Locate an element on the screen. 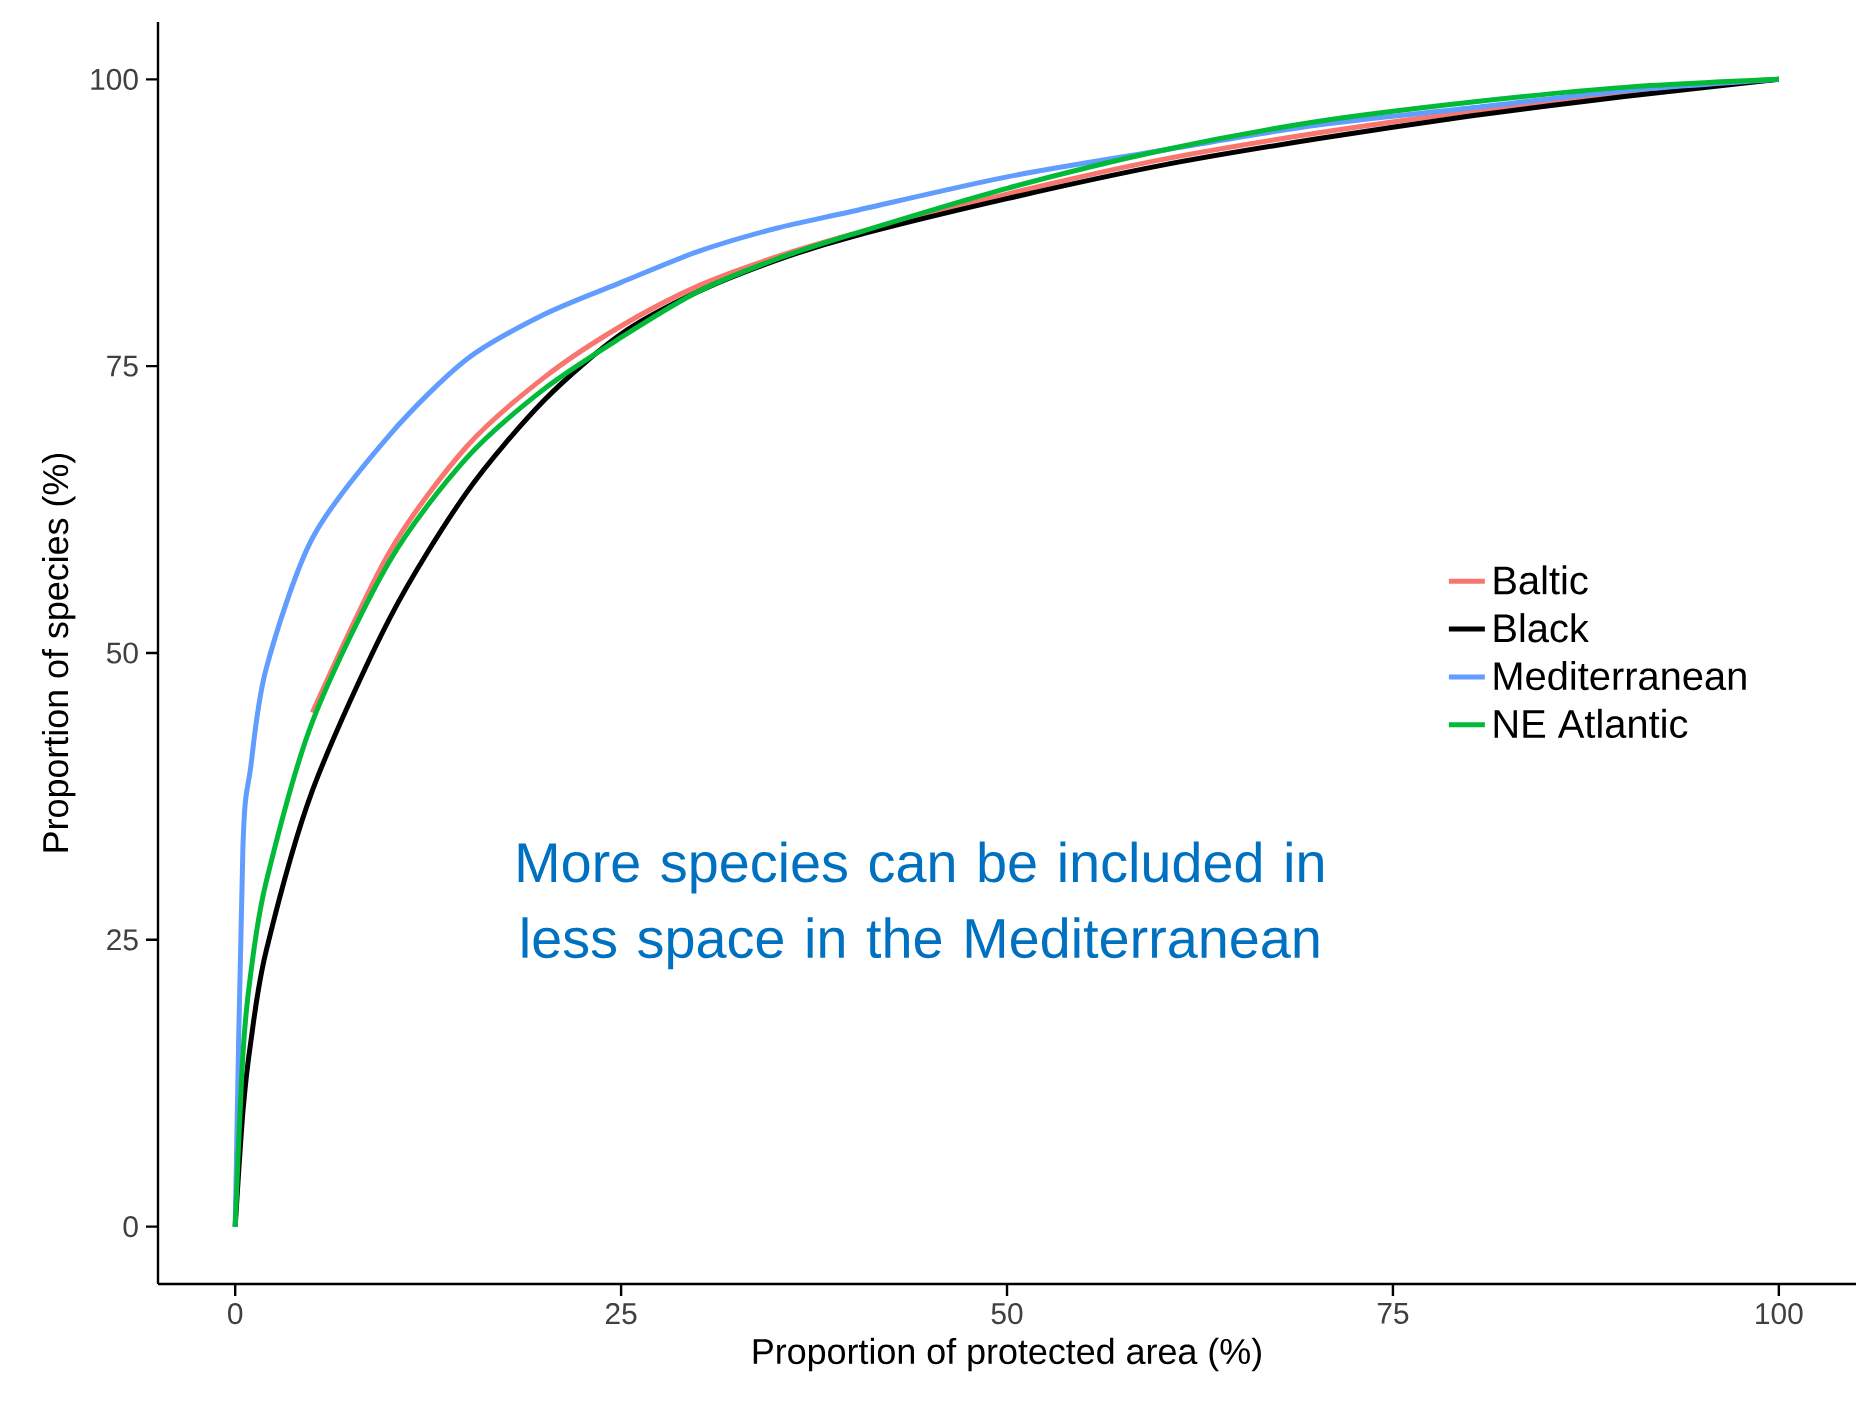 This screenshot has height=1404, width=1870. legend-label: NE Atlantic is located at coordinates (1591, 723).